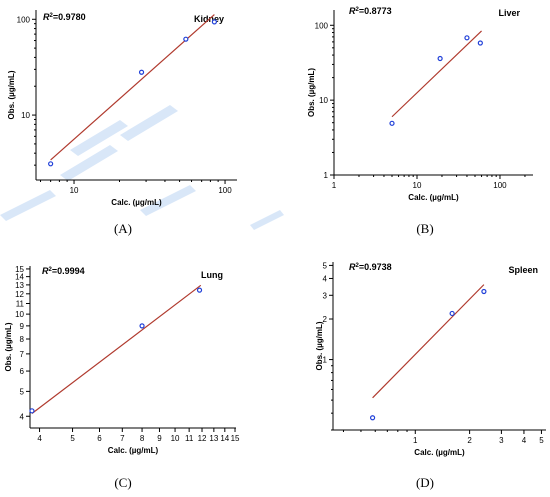 The image size is (550, 497). Describe the element at coordinates (424, 228) in the screenshot. I see `liver-panel-letter: (B)` at that location.